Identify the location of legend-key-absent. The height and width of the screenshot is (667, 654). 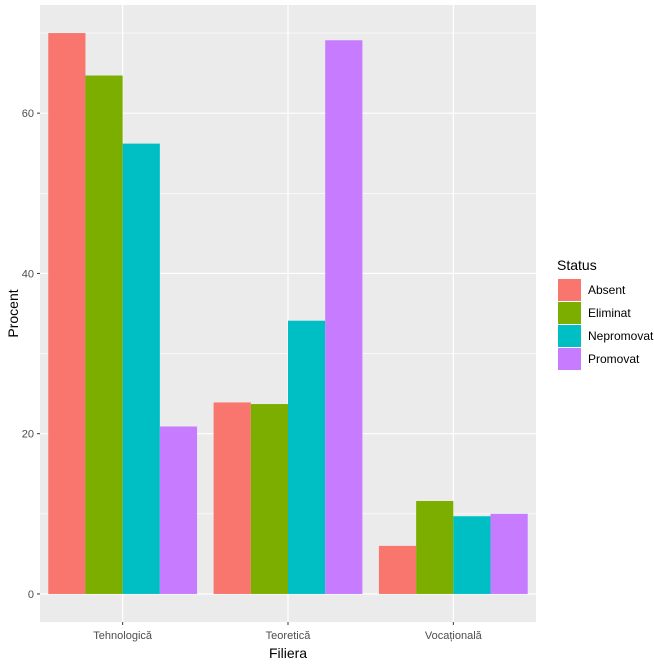
(569, 290).